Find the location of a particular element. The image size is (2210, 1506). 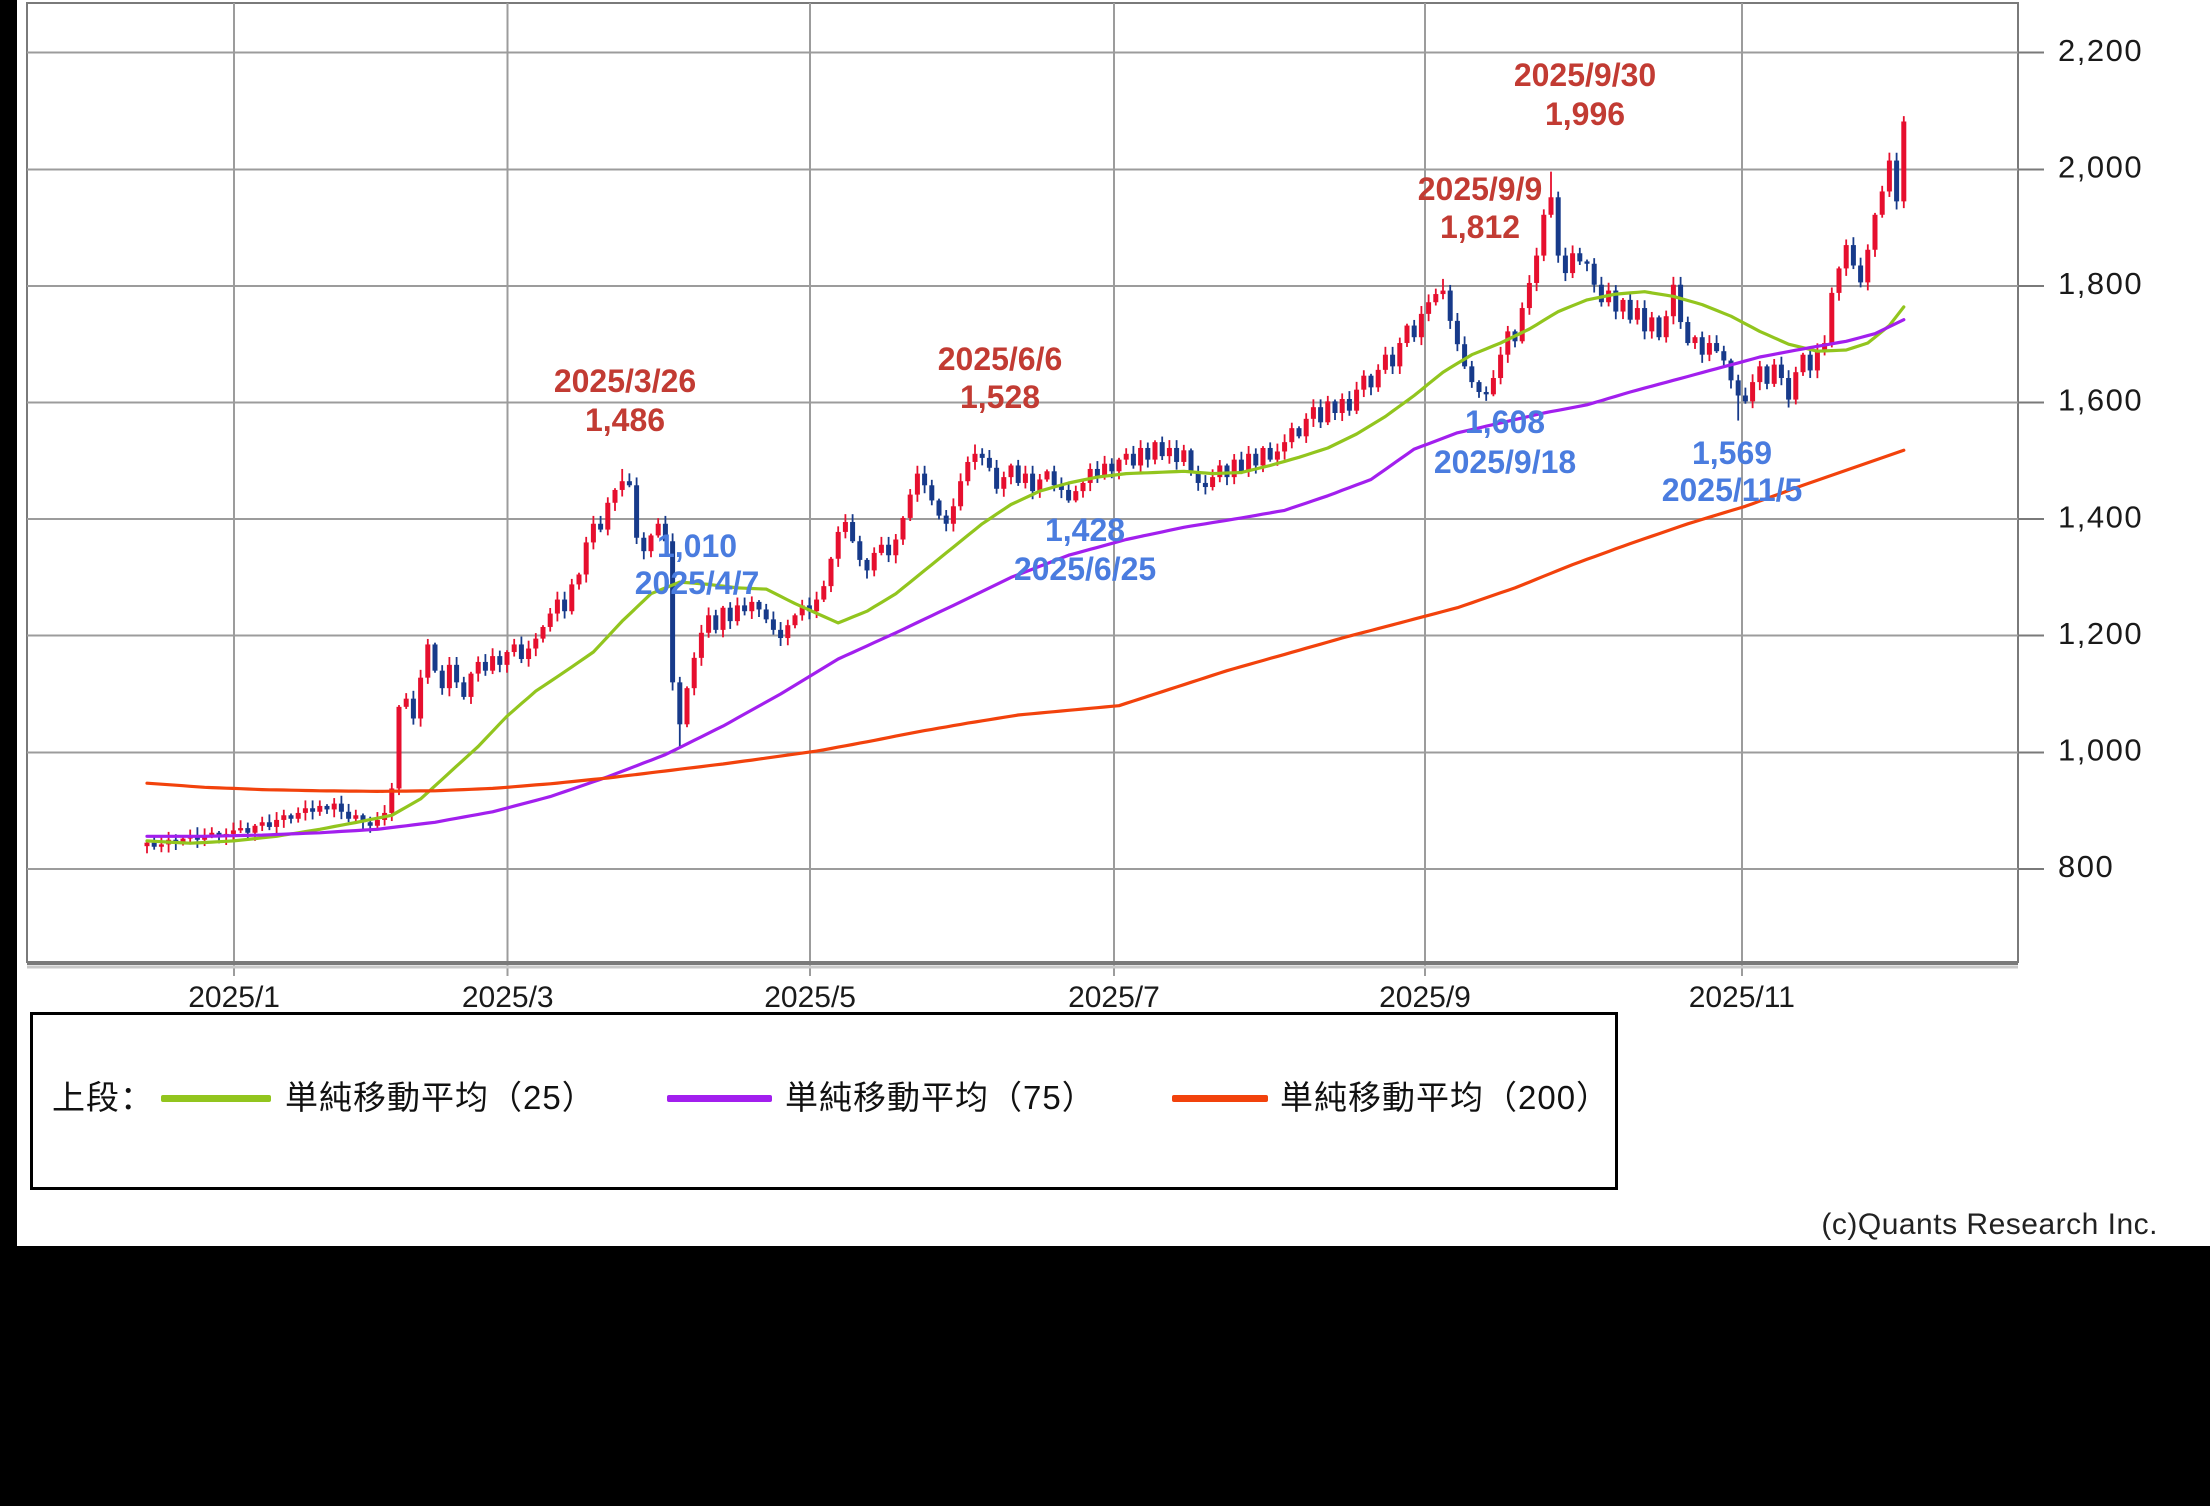

y-axis-tick-label: 1,000 is located at coordinates (2100, 749).